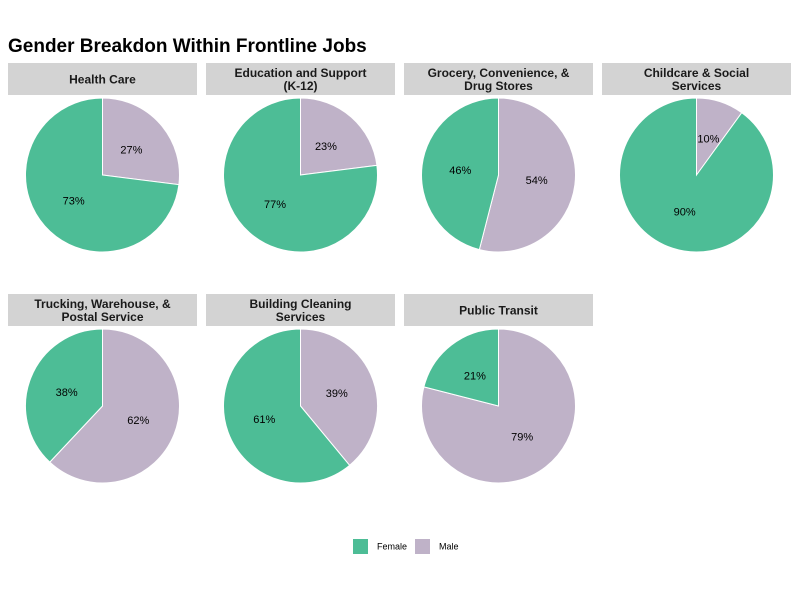  I want to click on slice-label-male: 23%, so click(326, 147).